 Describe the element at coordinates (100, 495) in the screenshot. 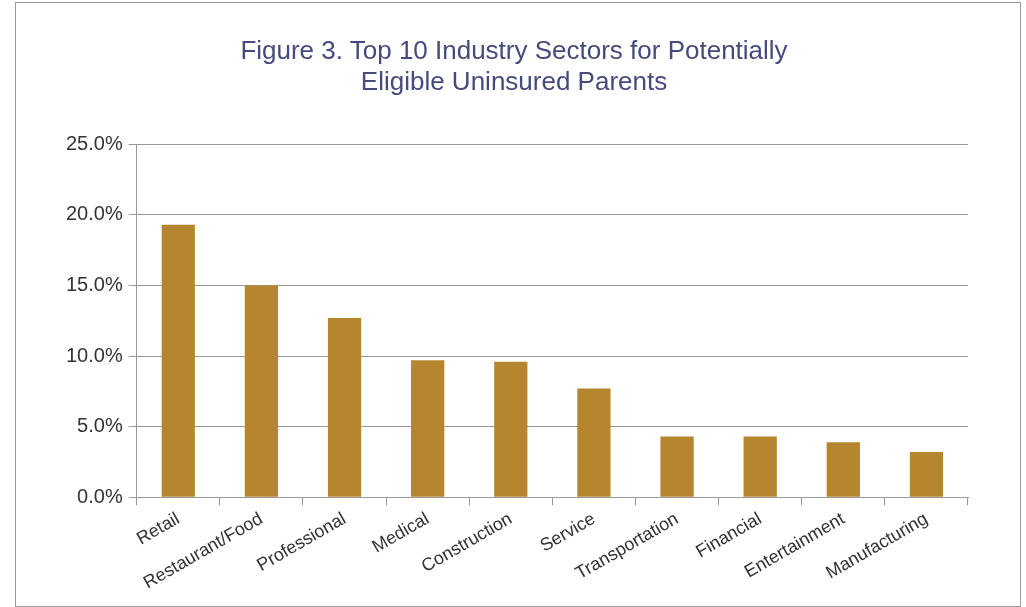

I see `y-tick-label: 0.0%` at that location.